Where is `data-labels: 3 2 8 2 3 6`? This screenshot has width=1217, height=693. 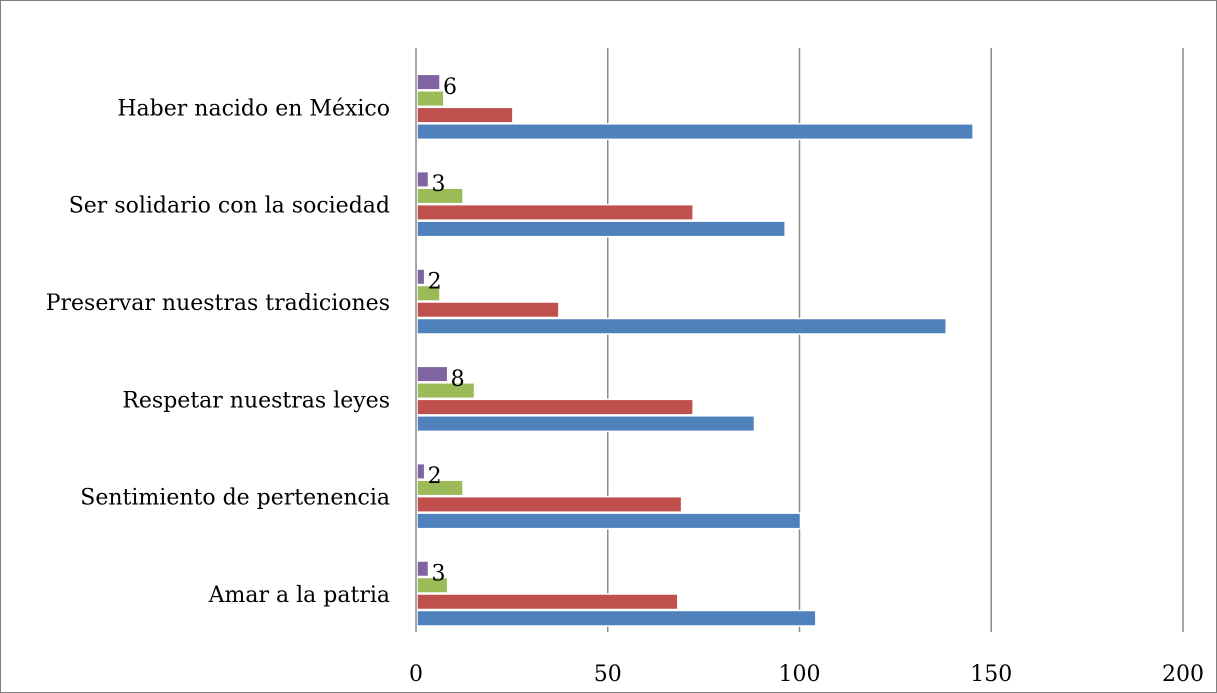 data-labels: 3 2 8 2 3 6 is located at coordinates (446, 331).